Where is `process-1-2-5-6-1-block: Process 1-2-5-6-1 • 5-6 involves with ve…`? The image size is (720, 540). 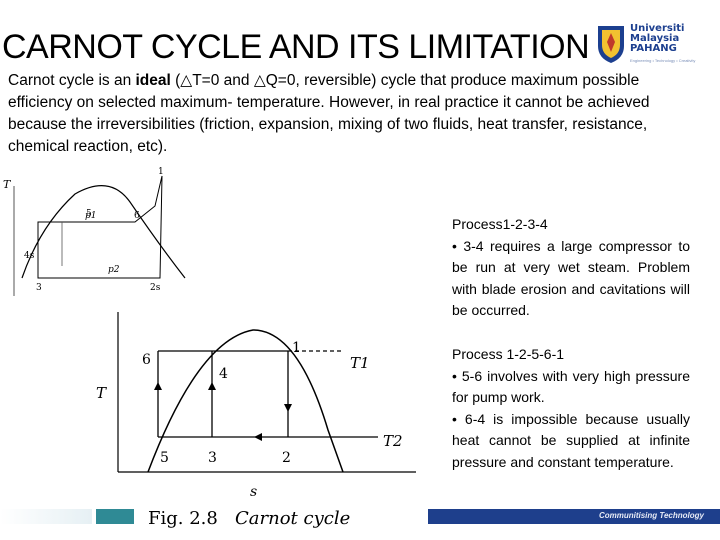 process-1-2-5-6-1-block: Process 1-2-5-6-1 • 5-6 involves with ve… is located at coordinates (571, 408).